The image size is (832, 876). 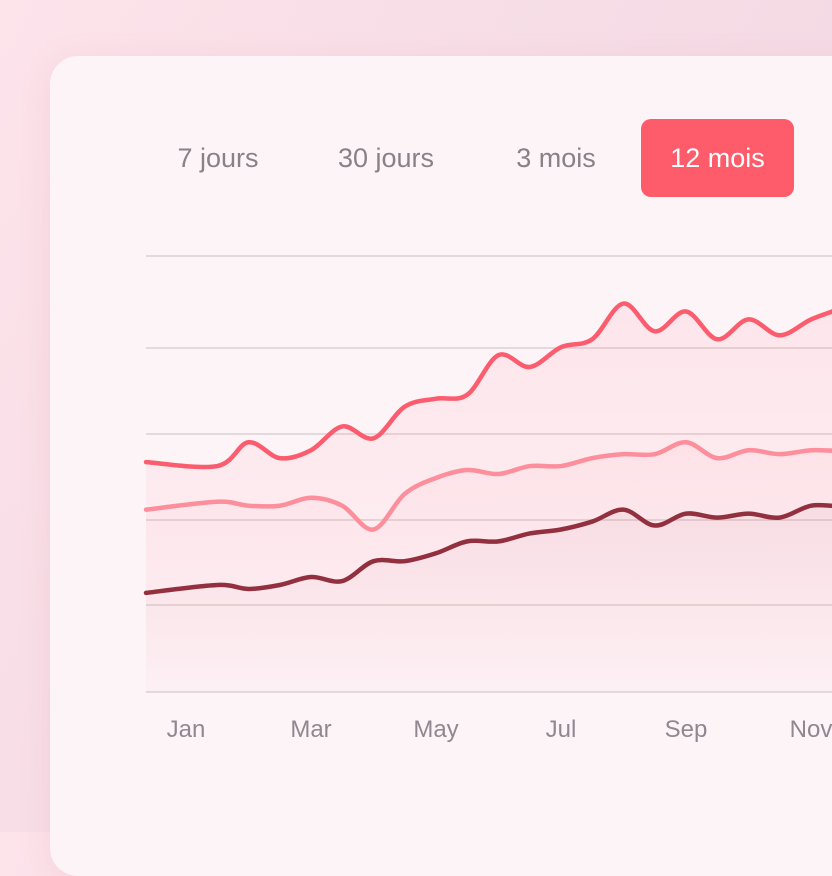 I want to click on tab-3-months: 3 mois, so click(x=556, y=158).